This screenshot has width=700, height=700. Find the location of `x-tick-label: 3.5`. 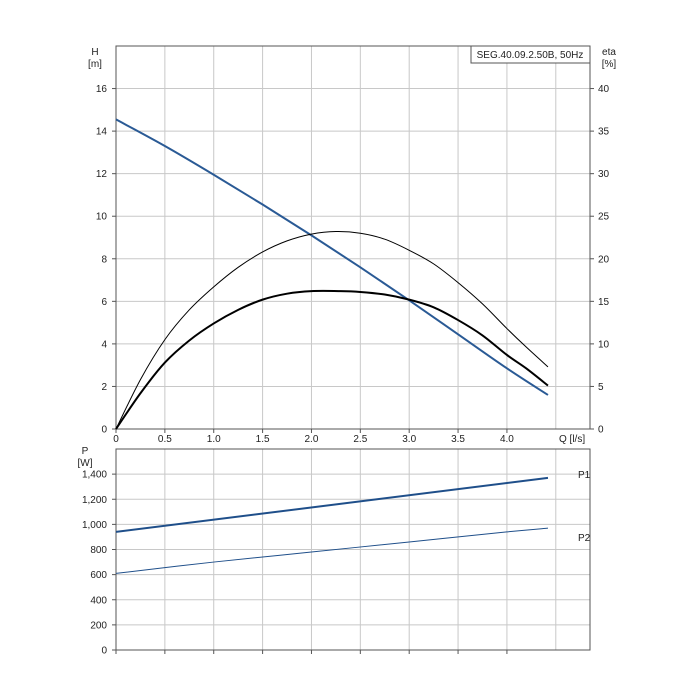

x-tick-label: 3.5 is located at coordinates (458, 439).